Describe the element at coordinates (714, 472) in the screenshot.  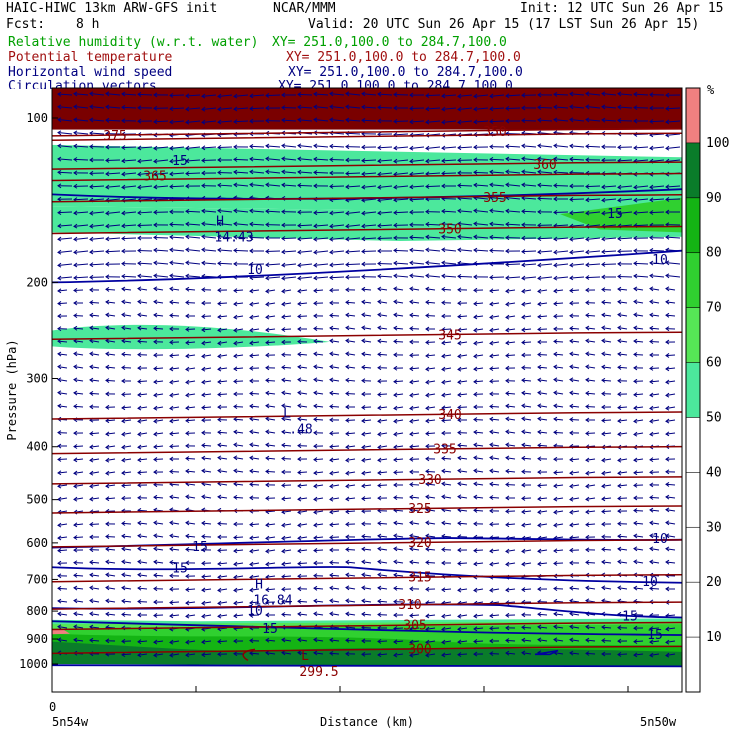
I see `colorbar-label: 40` at that location.